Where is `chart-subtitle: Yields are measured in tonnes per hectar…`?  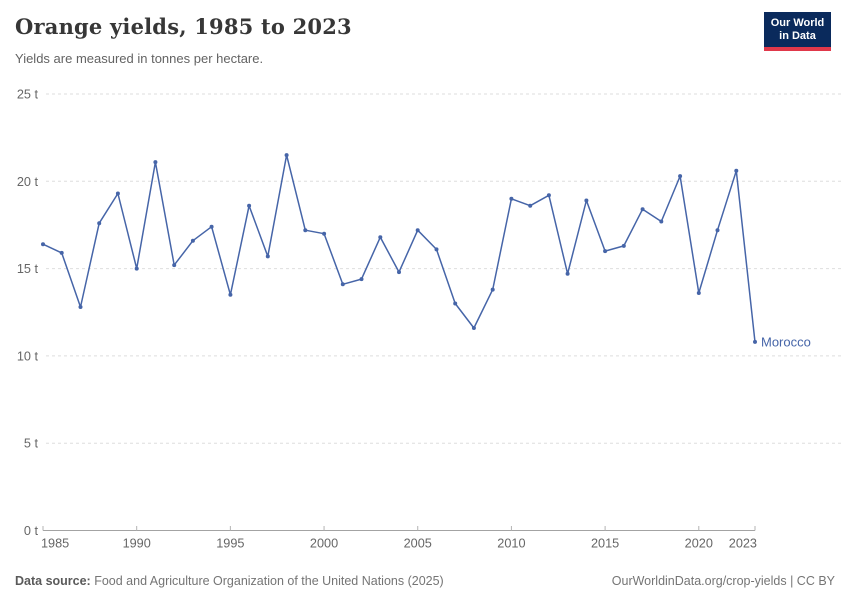
chart-subtitle: Yields are measured in tonnes per hectar… is located at coordinates (139, 58).